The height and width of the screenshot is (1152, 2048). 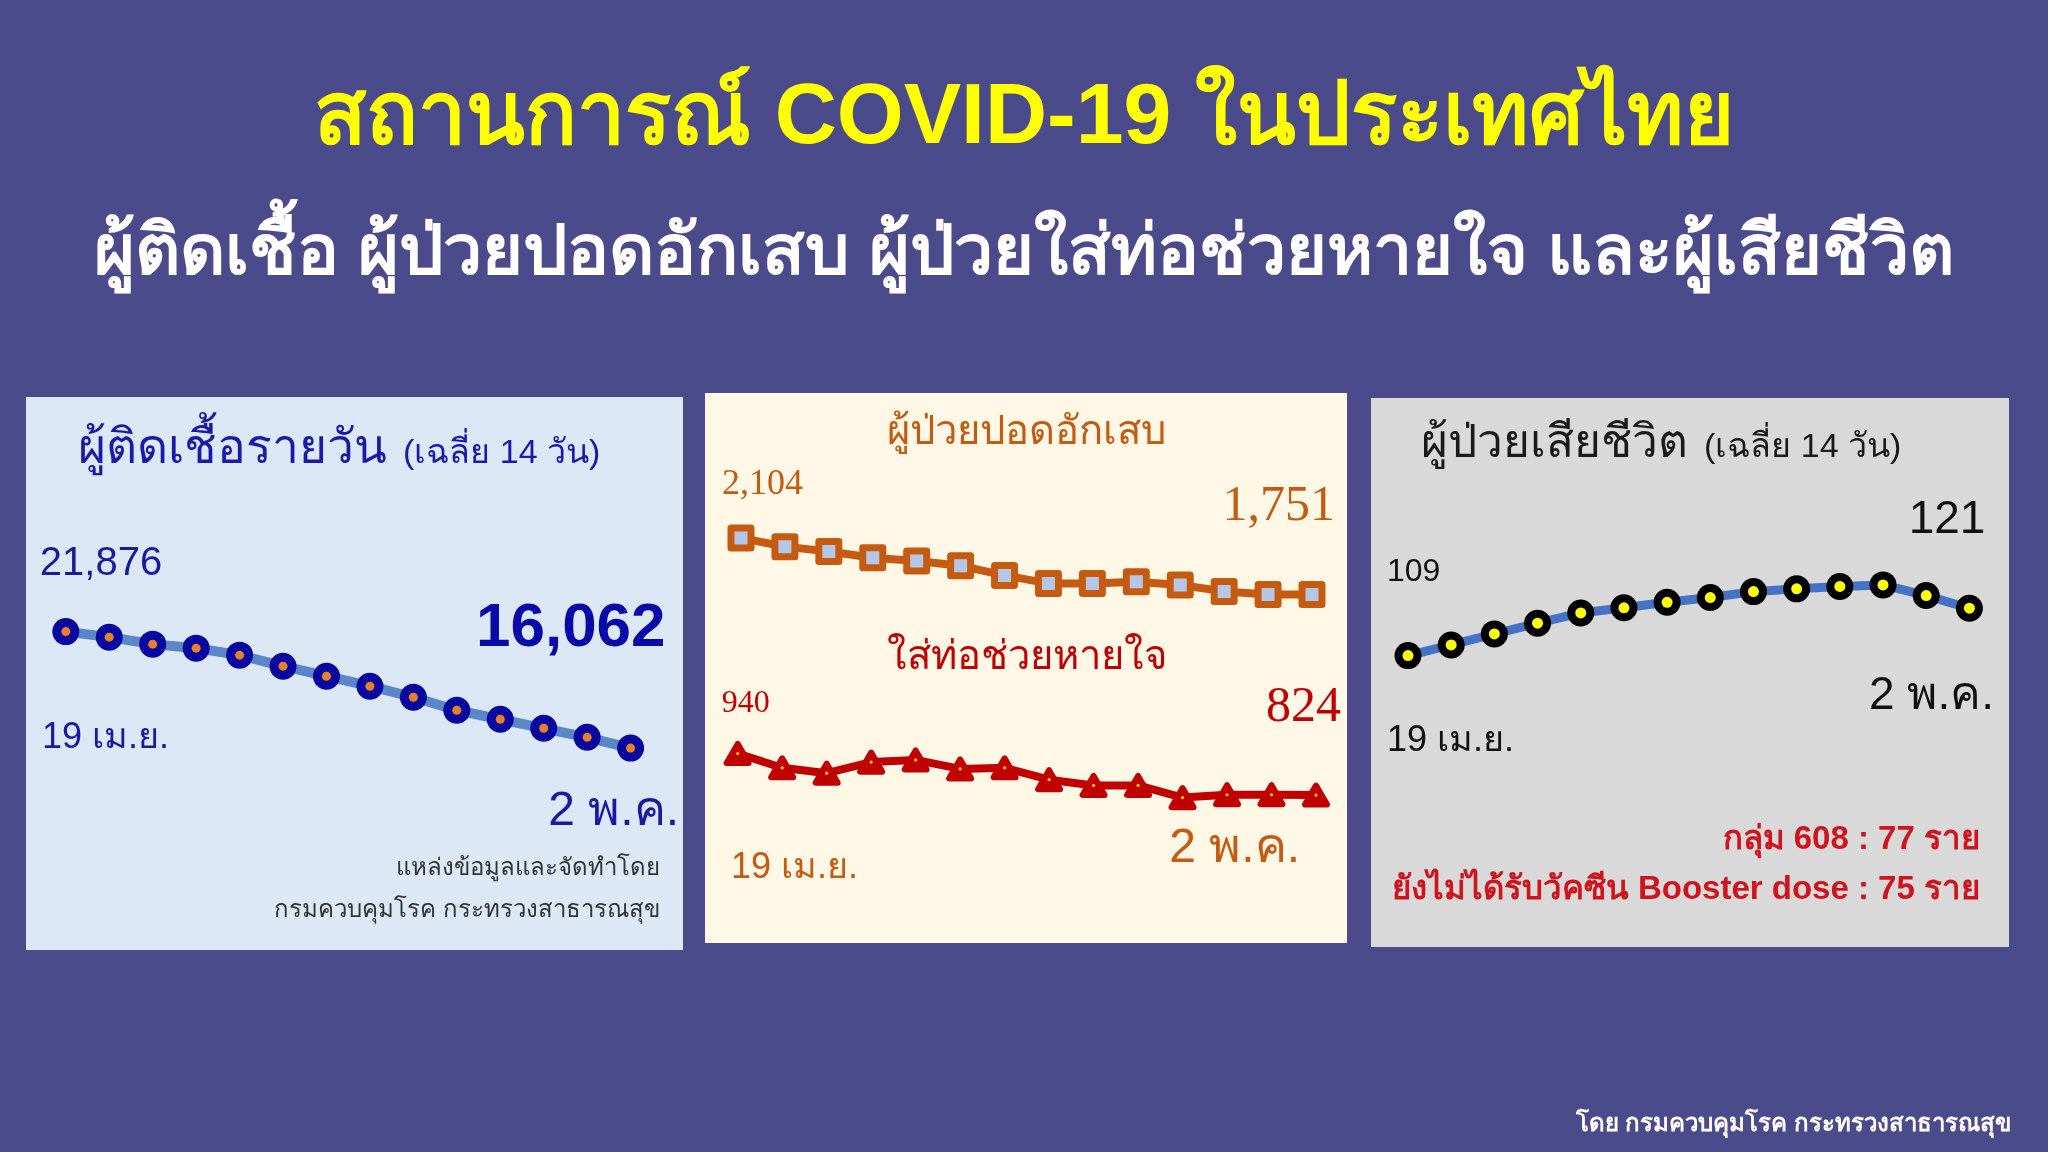 I want to click on title: ใส่ท่อช่วยหายใจ, so click(x=1027, y=655).